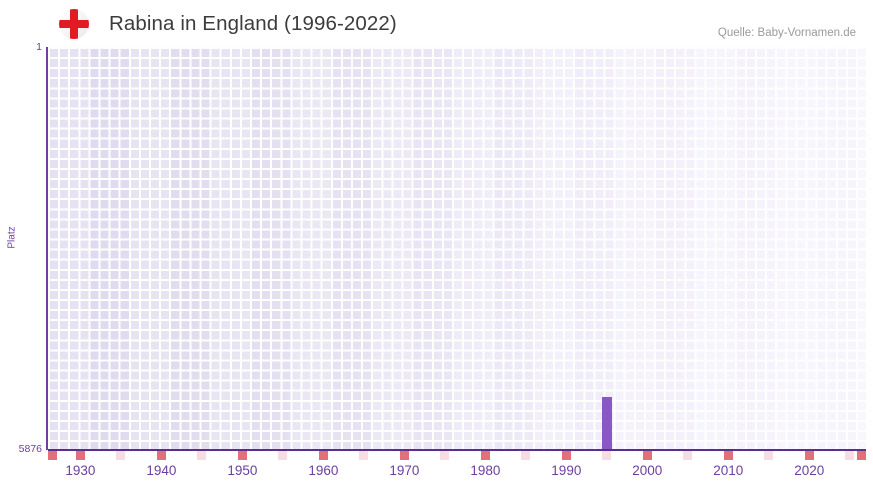 The height and width of the screenshot is (492, 873). What do you see at coordinates (485, 470) in the screenshot?
I see `x-axis-label-1980: 1980` at bounding box center [485, 470].